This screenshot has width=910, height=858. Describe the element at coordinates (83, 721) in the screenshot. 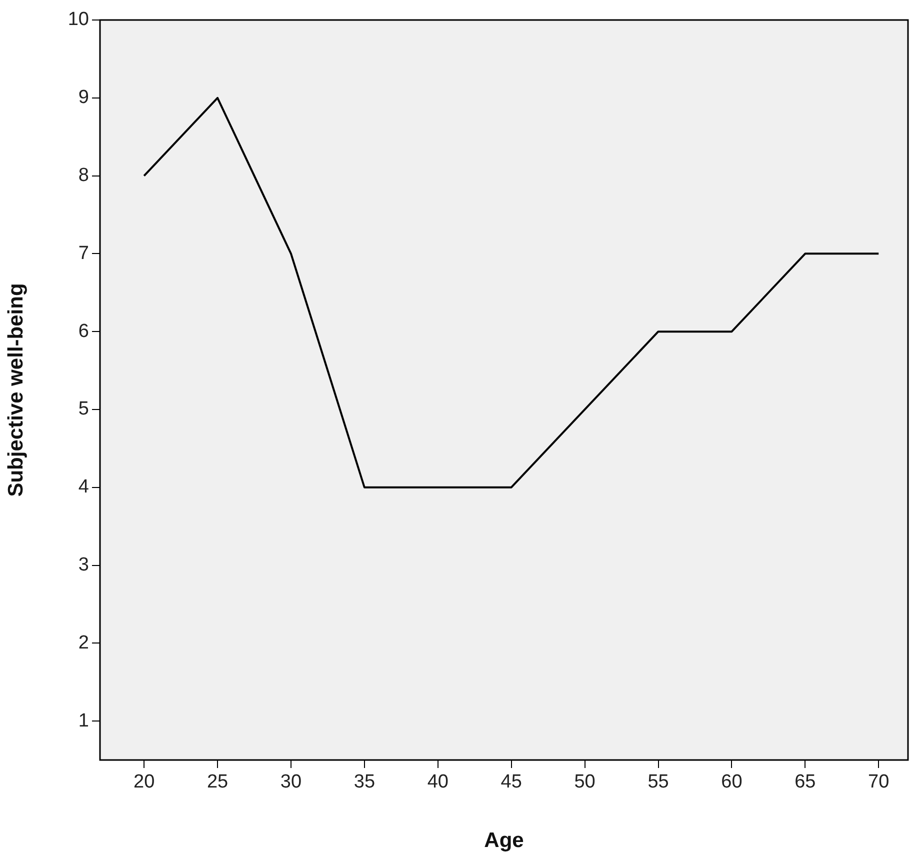

I see `y-tick-label: 1` at that location.